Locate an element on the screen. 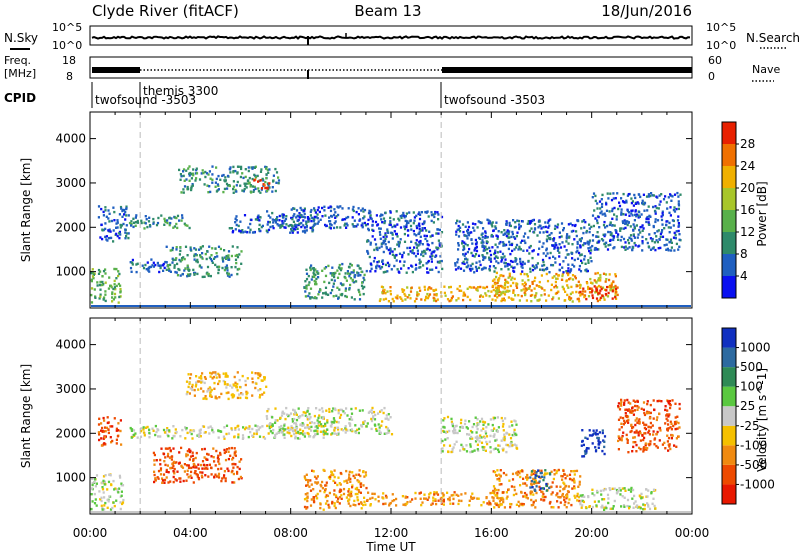 The width and height of the screenshot is (800, 554). cpid-segment-label: twofsound -3503 is located at coordinates (145, 100).